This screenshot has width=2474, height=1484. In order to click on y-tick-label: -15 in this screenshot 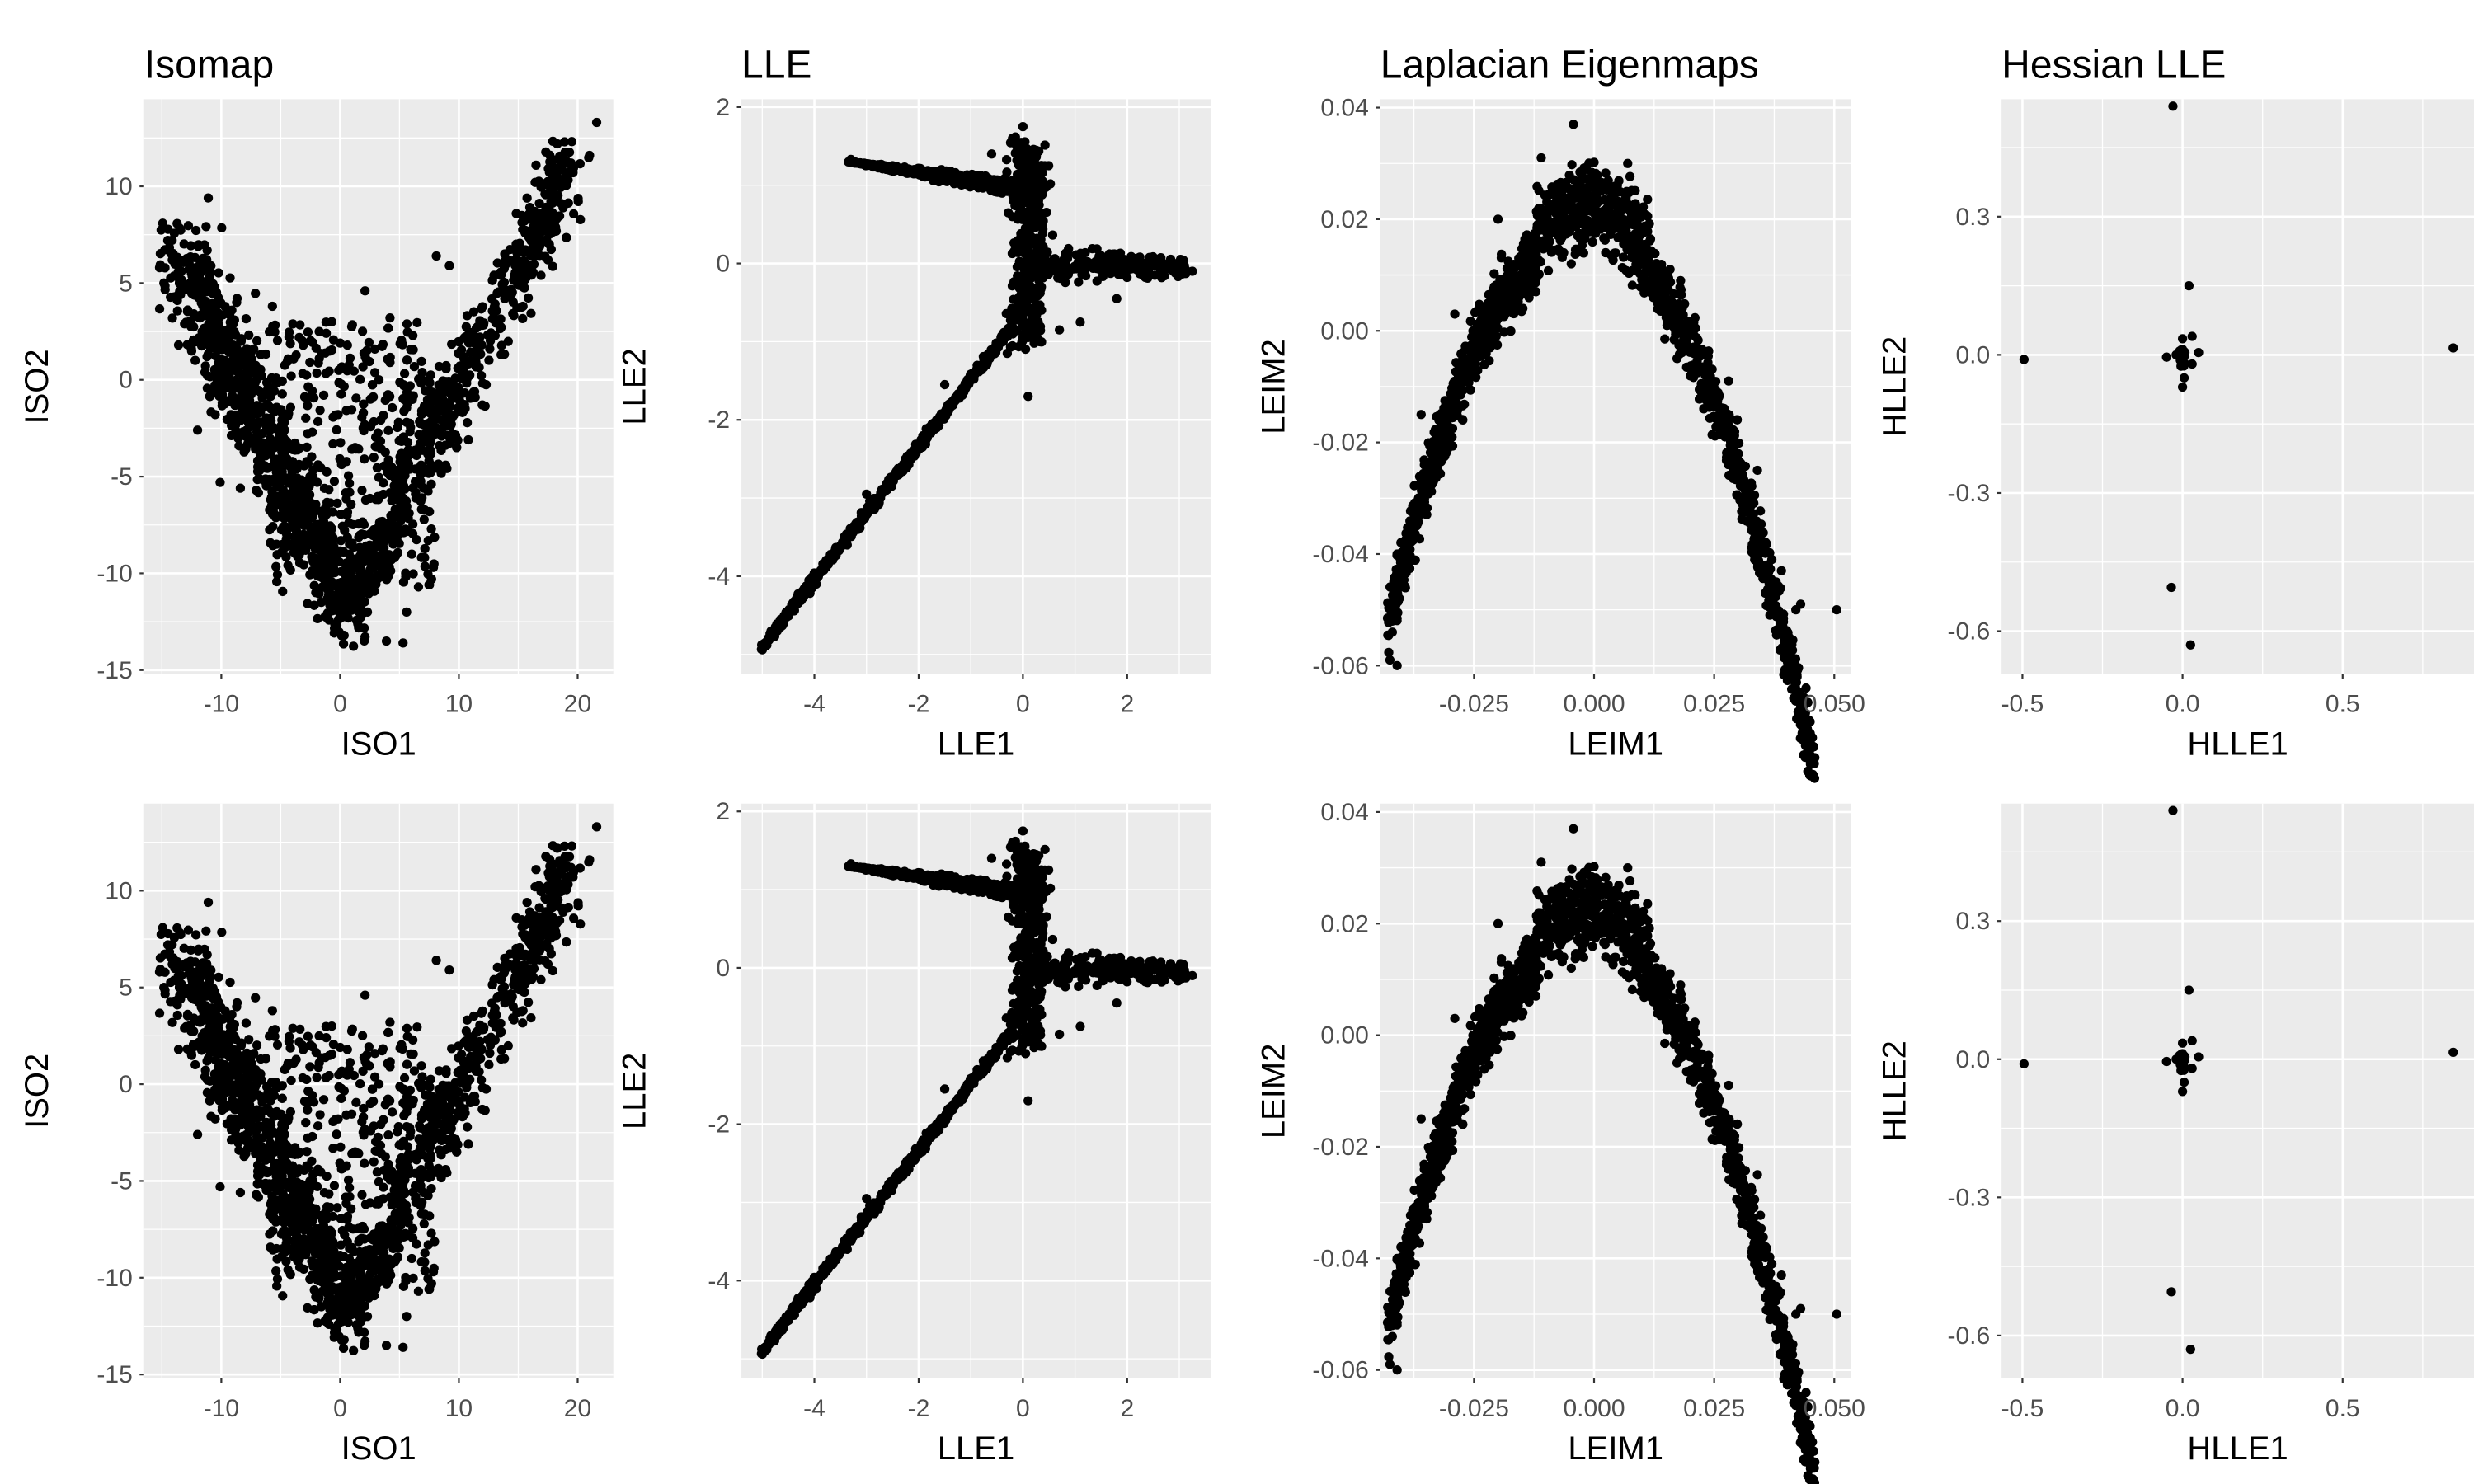, I will do `click(114, 670)`.